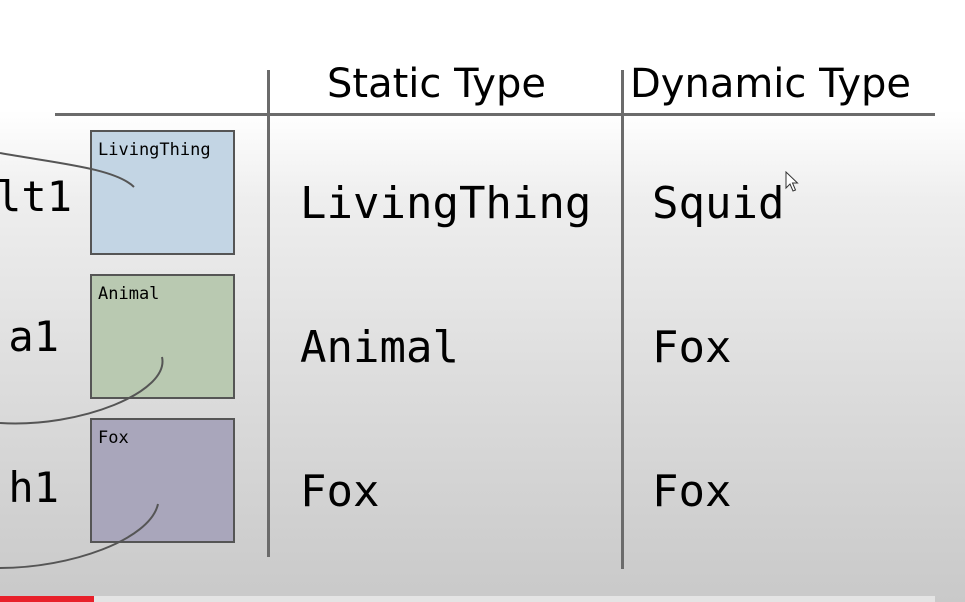  What do you see at coordinates (379, 347) in the screenshot?
I see `static-type-cell-2: Animal` at bounding box center [379, 347].